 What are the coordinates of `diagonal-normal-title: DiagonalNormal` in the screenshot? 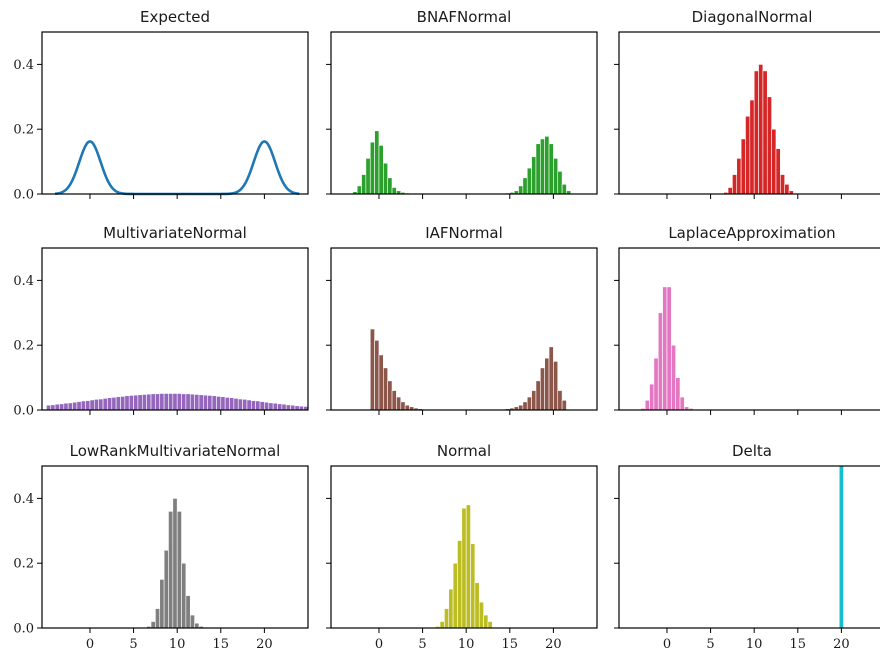 It's located at (752, 17).